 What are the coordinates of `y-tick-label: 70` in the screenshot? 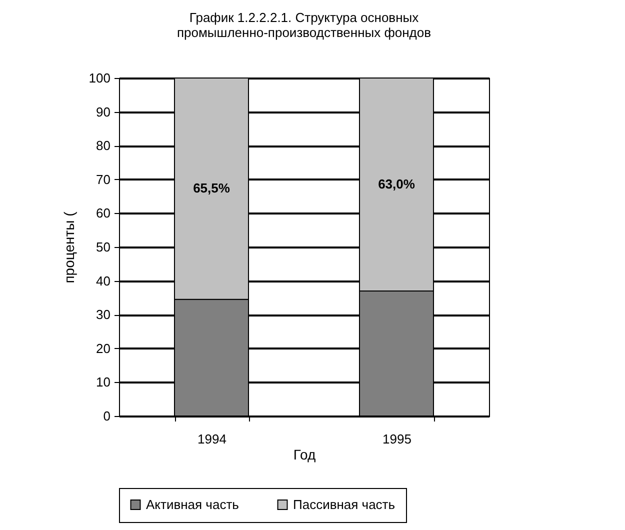 It's located at (103, 179).